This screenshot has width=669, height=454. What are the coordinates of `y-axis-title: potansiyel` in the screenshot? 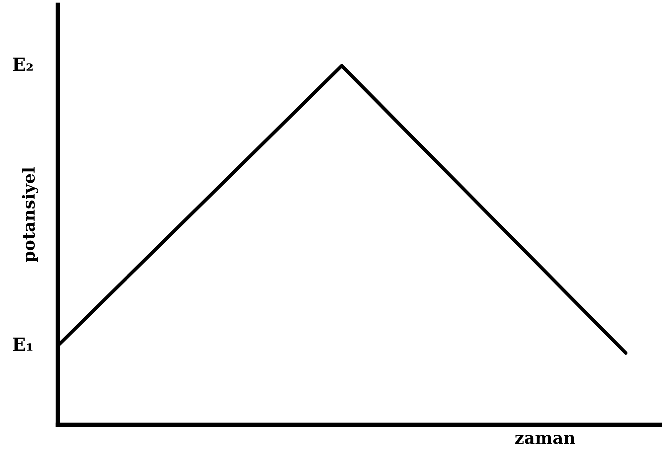 It's located at (30, 215).